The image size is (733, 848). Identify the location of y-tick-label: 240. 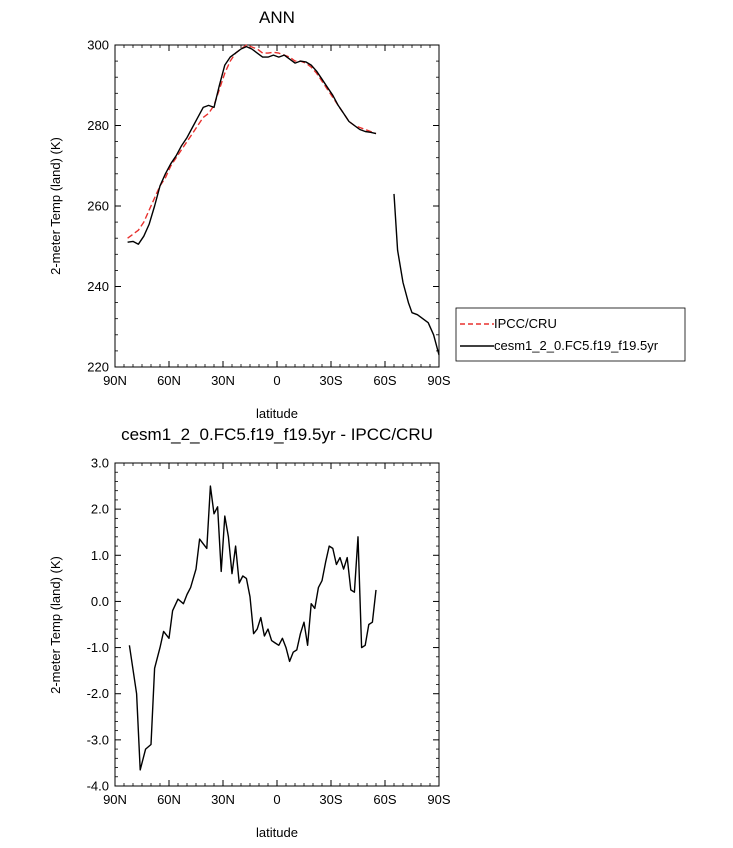
(98, 286).